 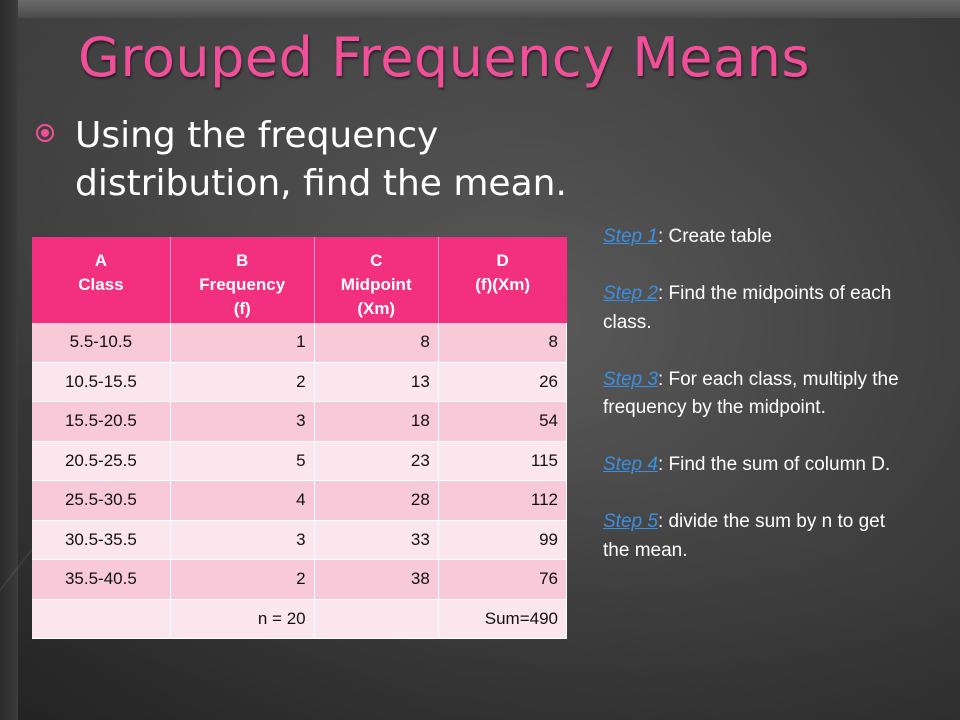 I want to click on cell-midpoint: 38, so click(x=376, y=579).